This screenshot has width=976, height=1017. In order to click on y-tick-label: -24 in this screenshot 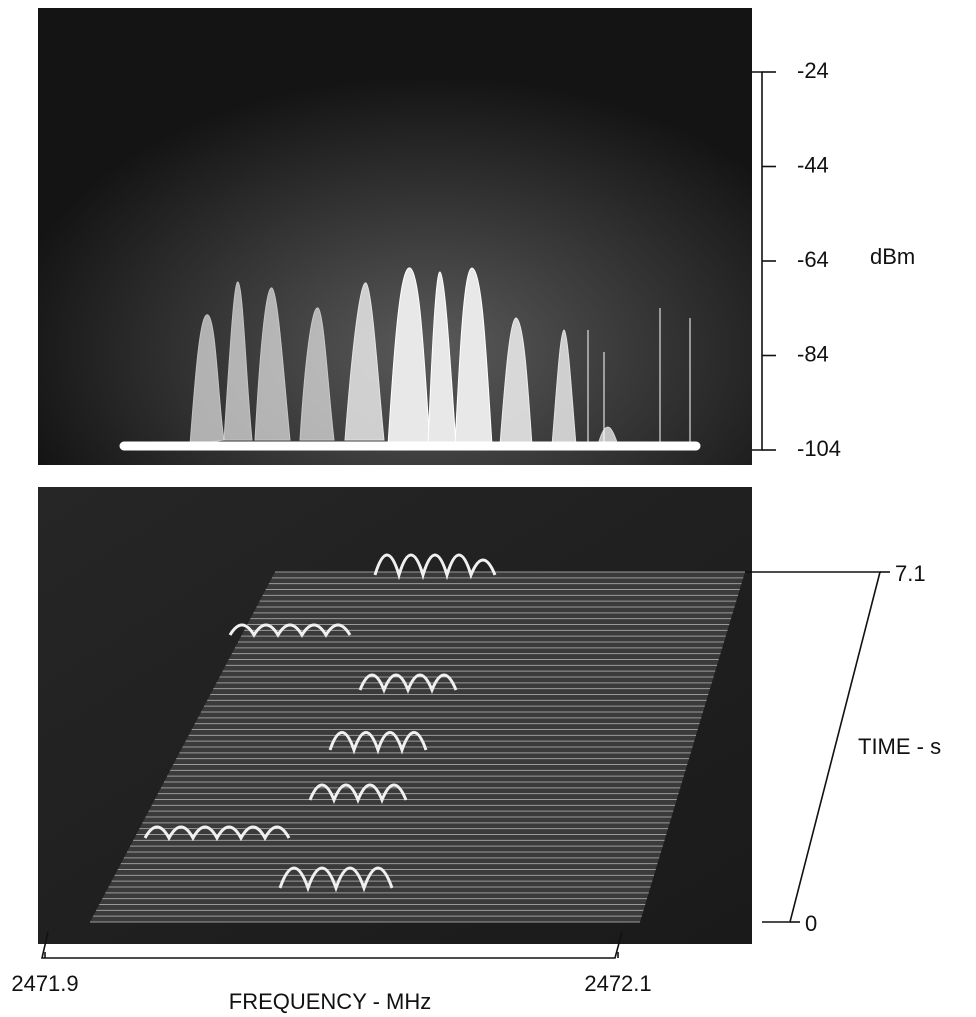, I will do `click(813, 70)`.